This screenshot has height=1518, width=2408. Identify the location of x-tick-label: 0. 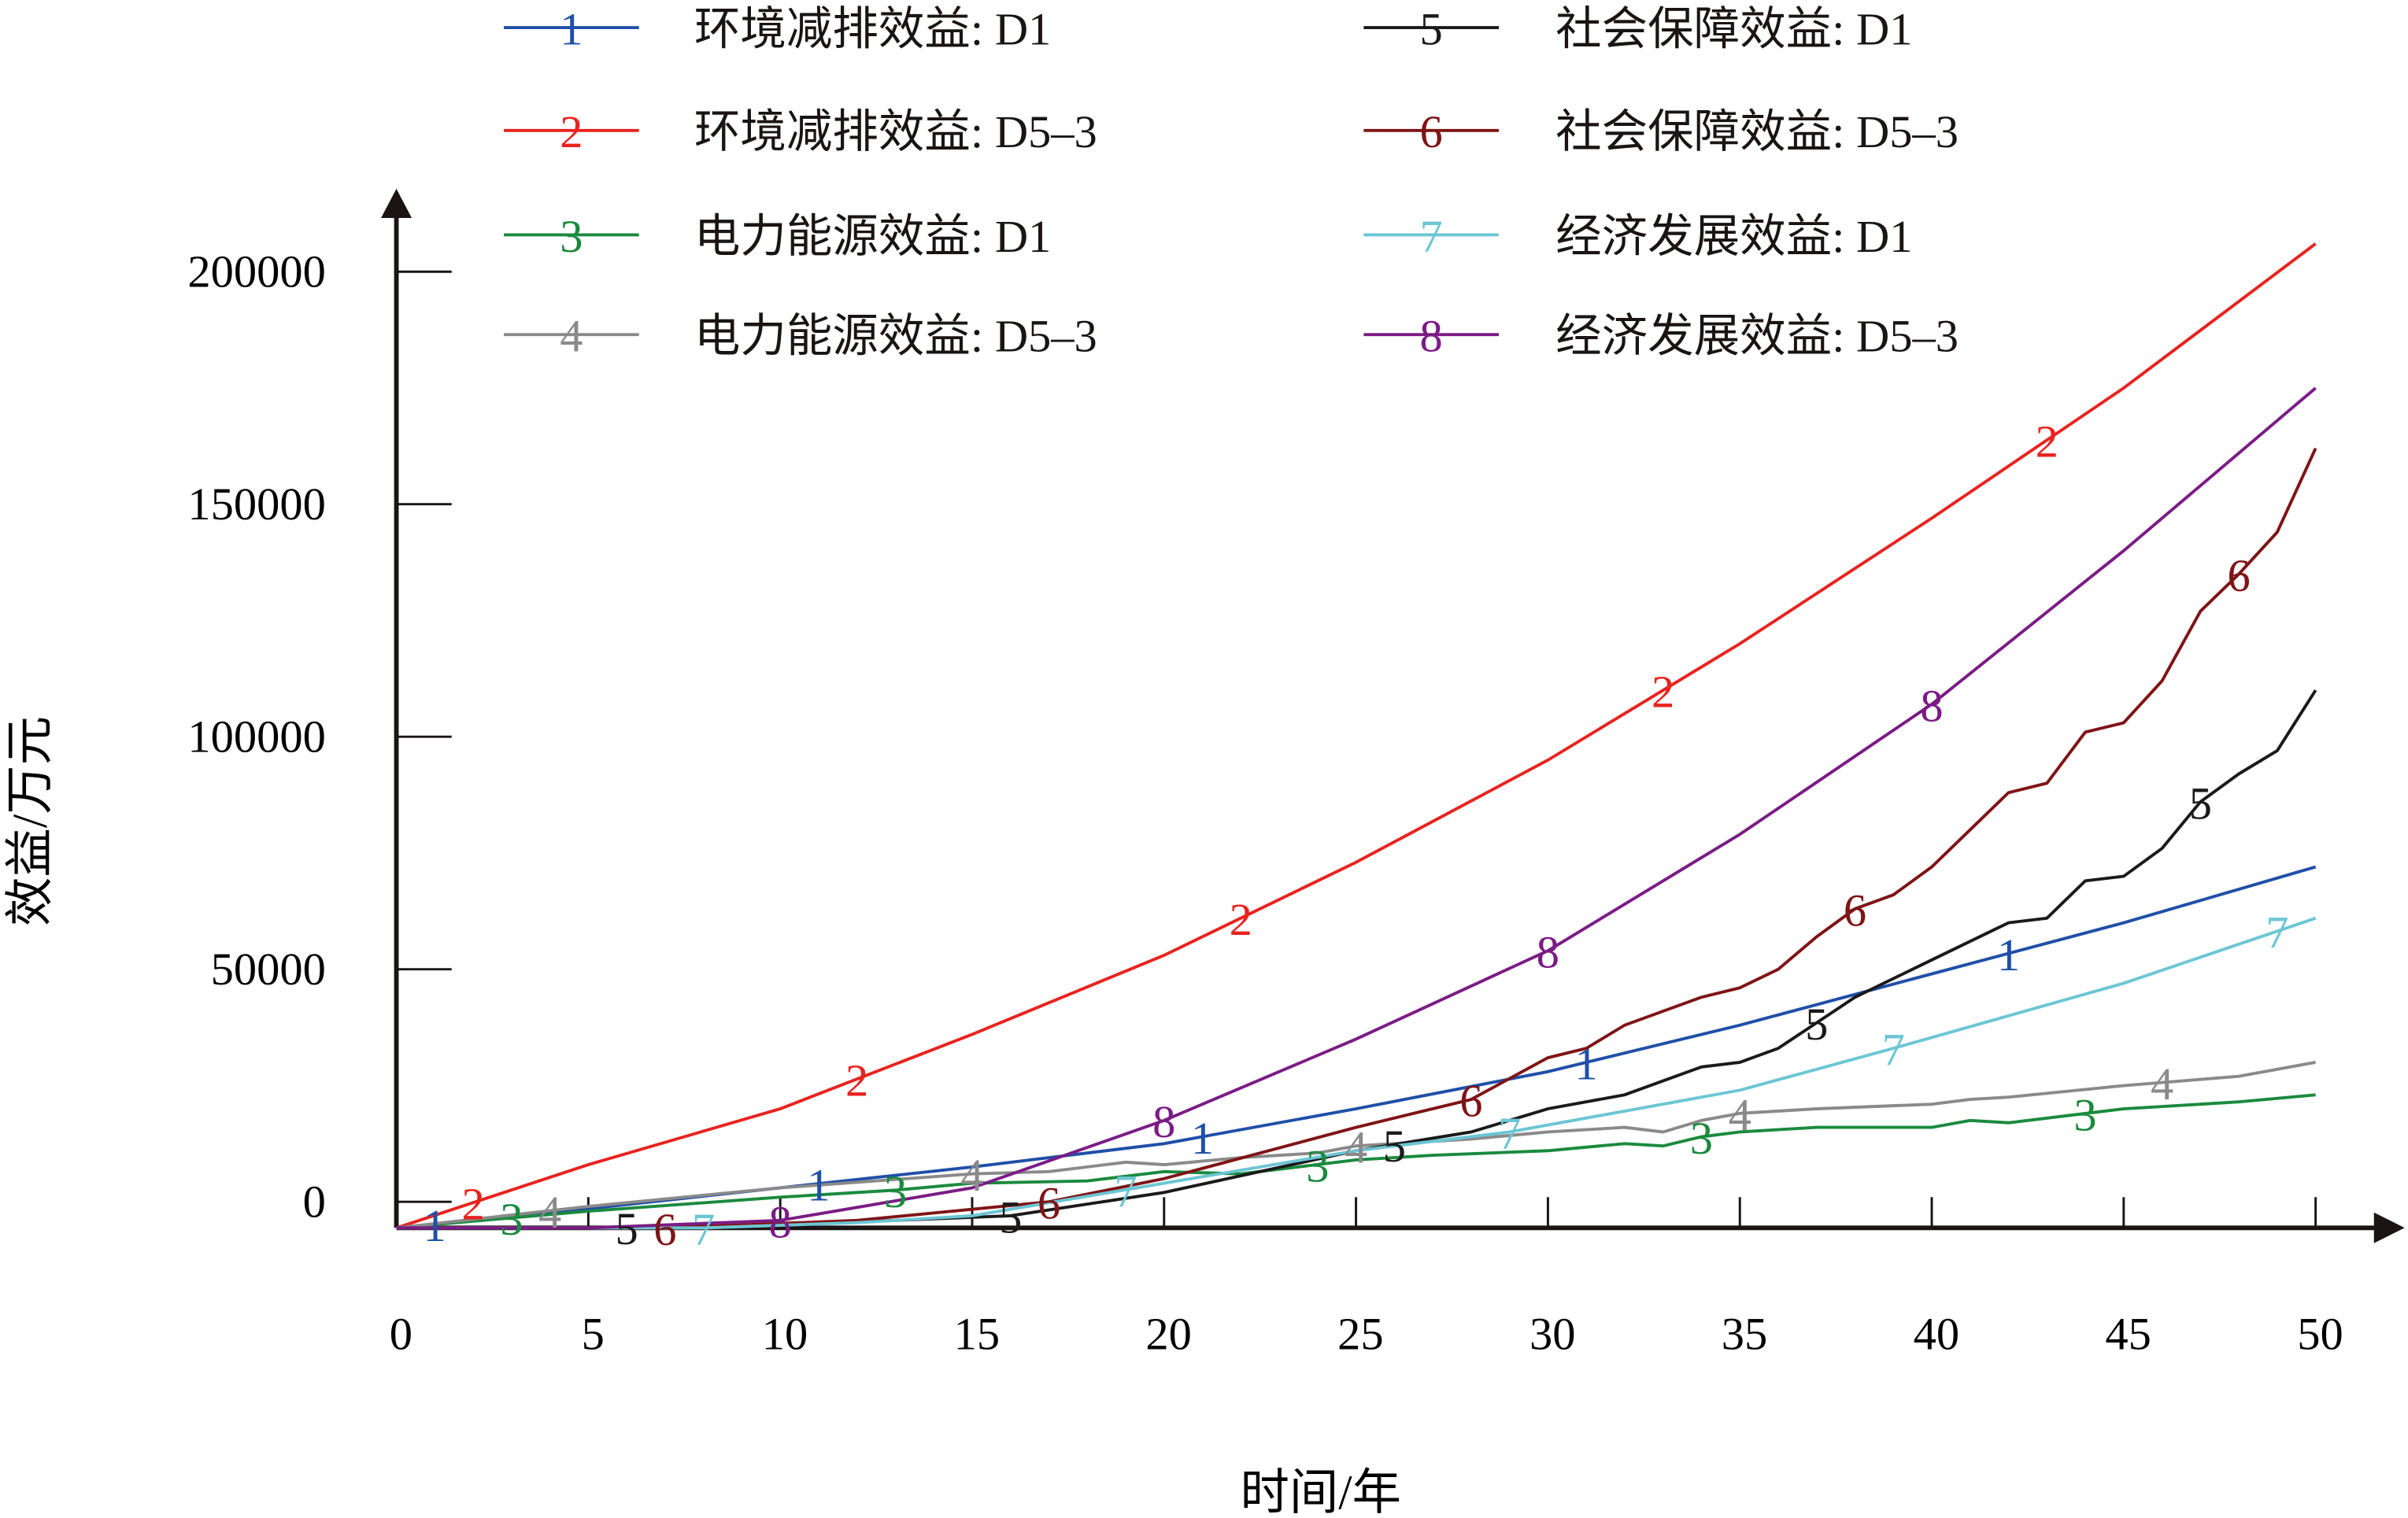
(401, 1333).